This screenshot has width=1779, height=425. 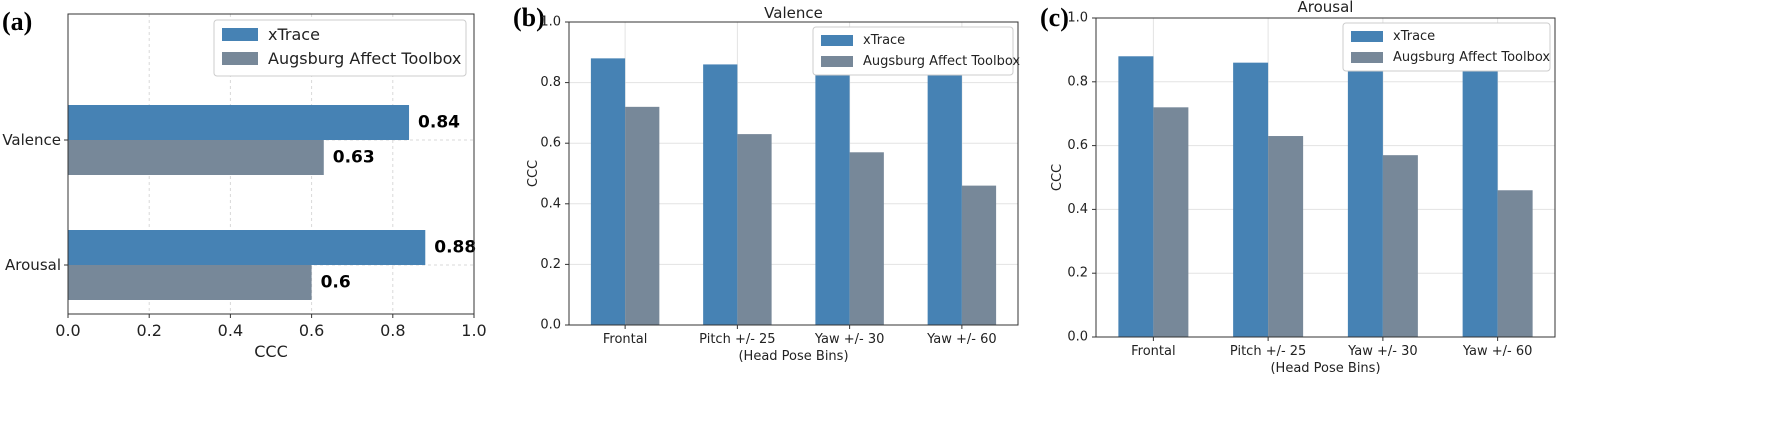 What do you see at coordinates (230, 330) in the screenshot?
I see `x-tick-label: 0.4` at bounding box center [230, 330].